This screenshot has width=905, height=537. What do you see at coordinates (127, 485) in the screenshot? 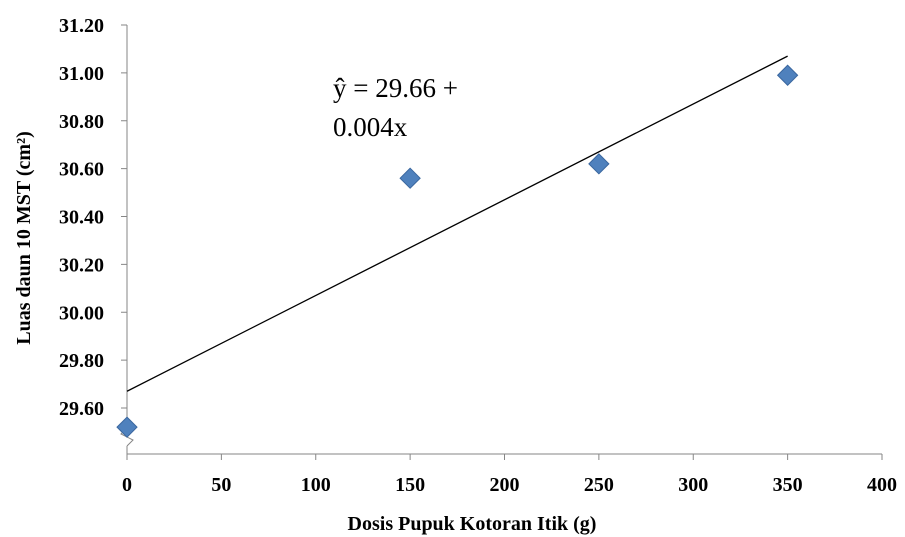
I see `x-tick-label: 0` at bounding box center [127, 485].